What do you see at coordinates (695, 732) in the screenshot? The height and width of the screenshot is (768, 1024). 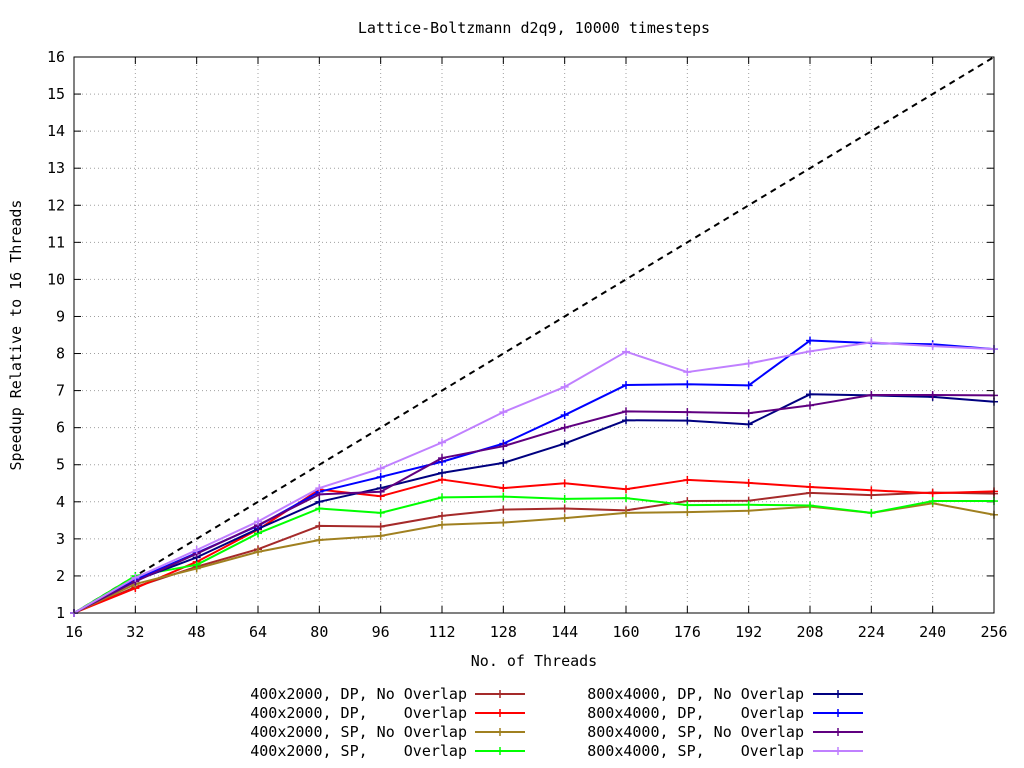 I see `legend-label: 800x4000, SP, No Overlap` at bounding box center [695, 732].